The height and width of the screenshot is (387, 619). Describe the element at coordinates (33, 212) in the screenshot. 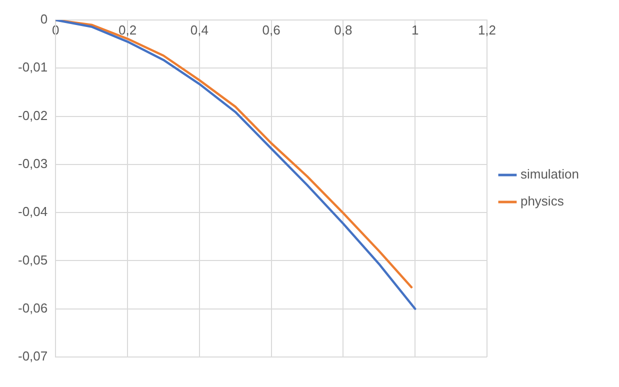

I see `y-tick-label: -0,04` at that location.